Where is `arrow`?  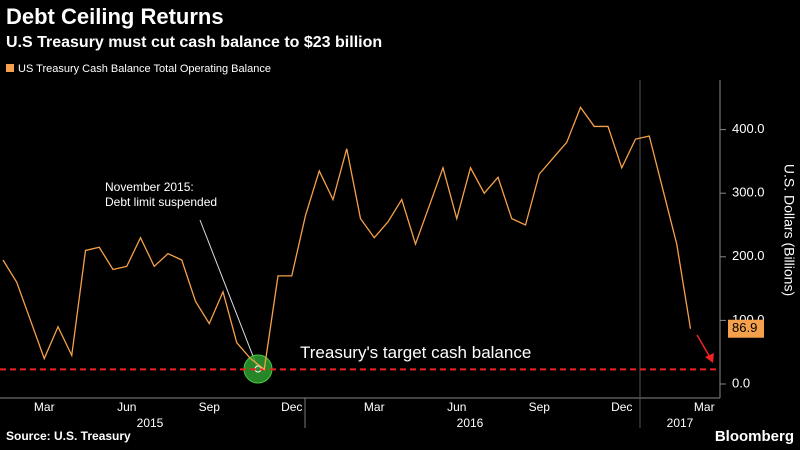
arrow is located at coordinates (704, 347).